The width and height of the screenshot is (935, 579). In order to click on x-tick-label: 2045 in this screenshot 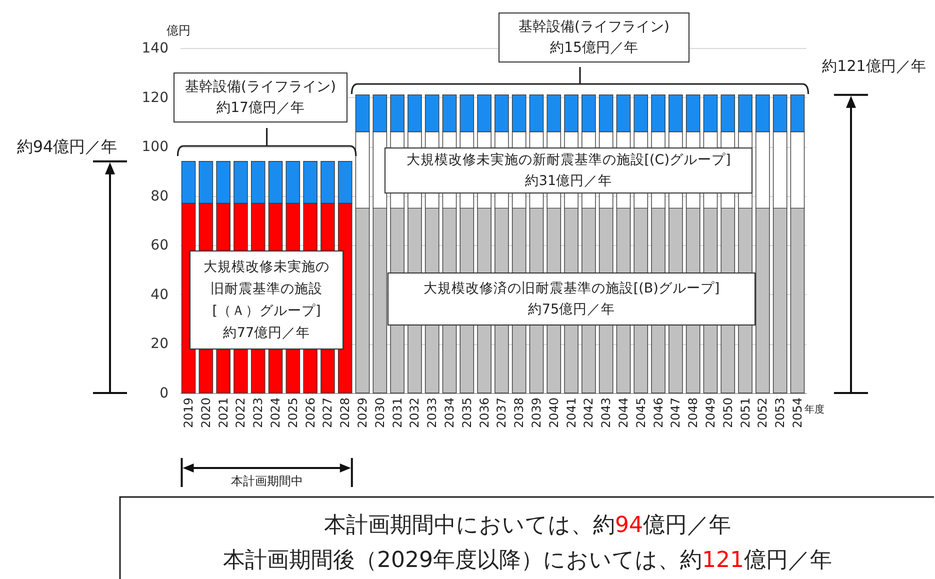, I will do `click(641, 413)`.